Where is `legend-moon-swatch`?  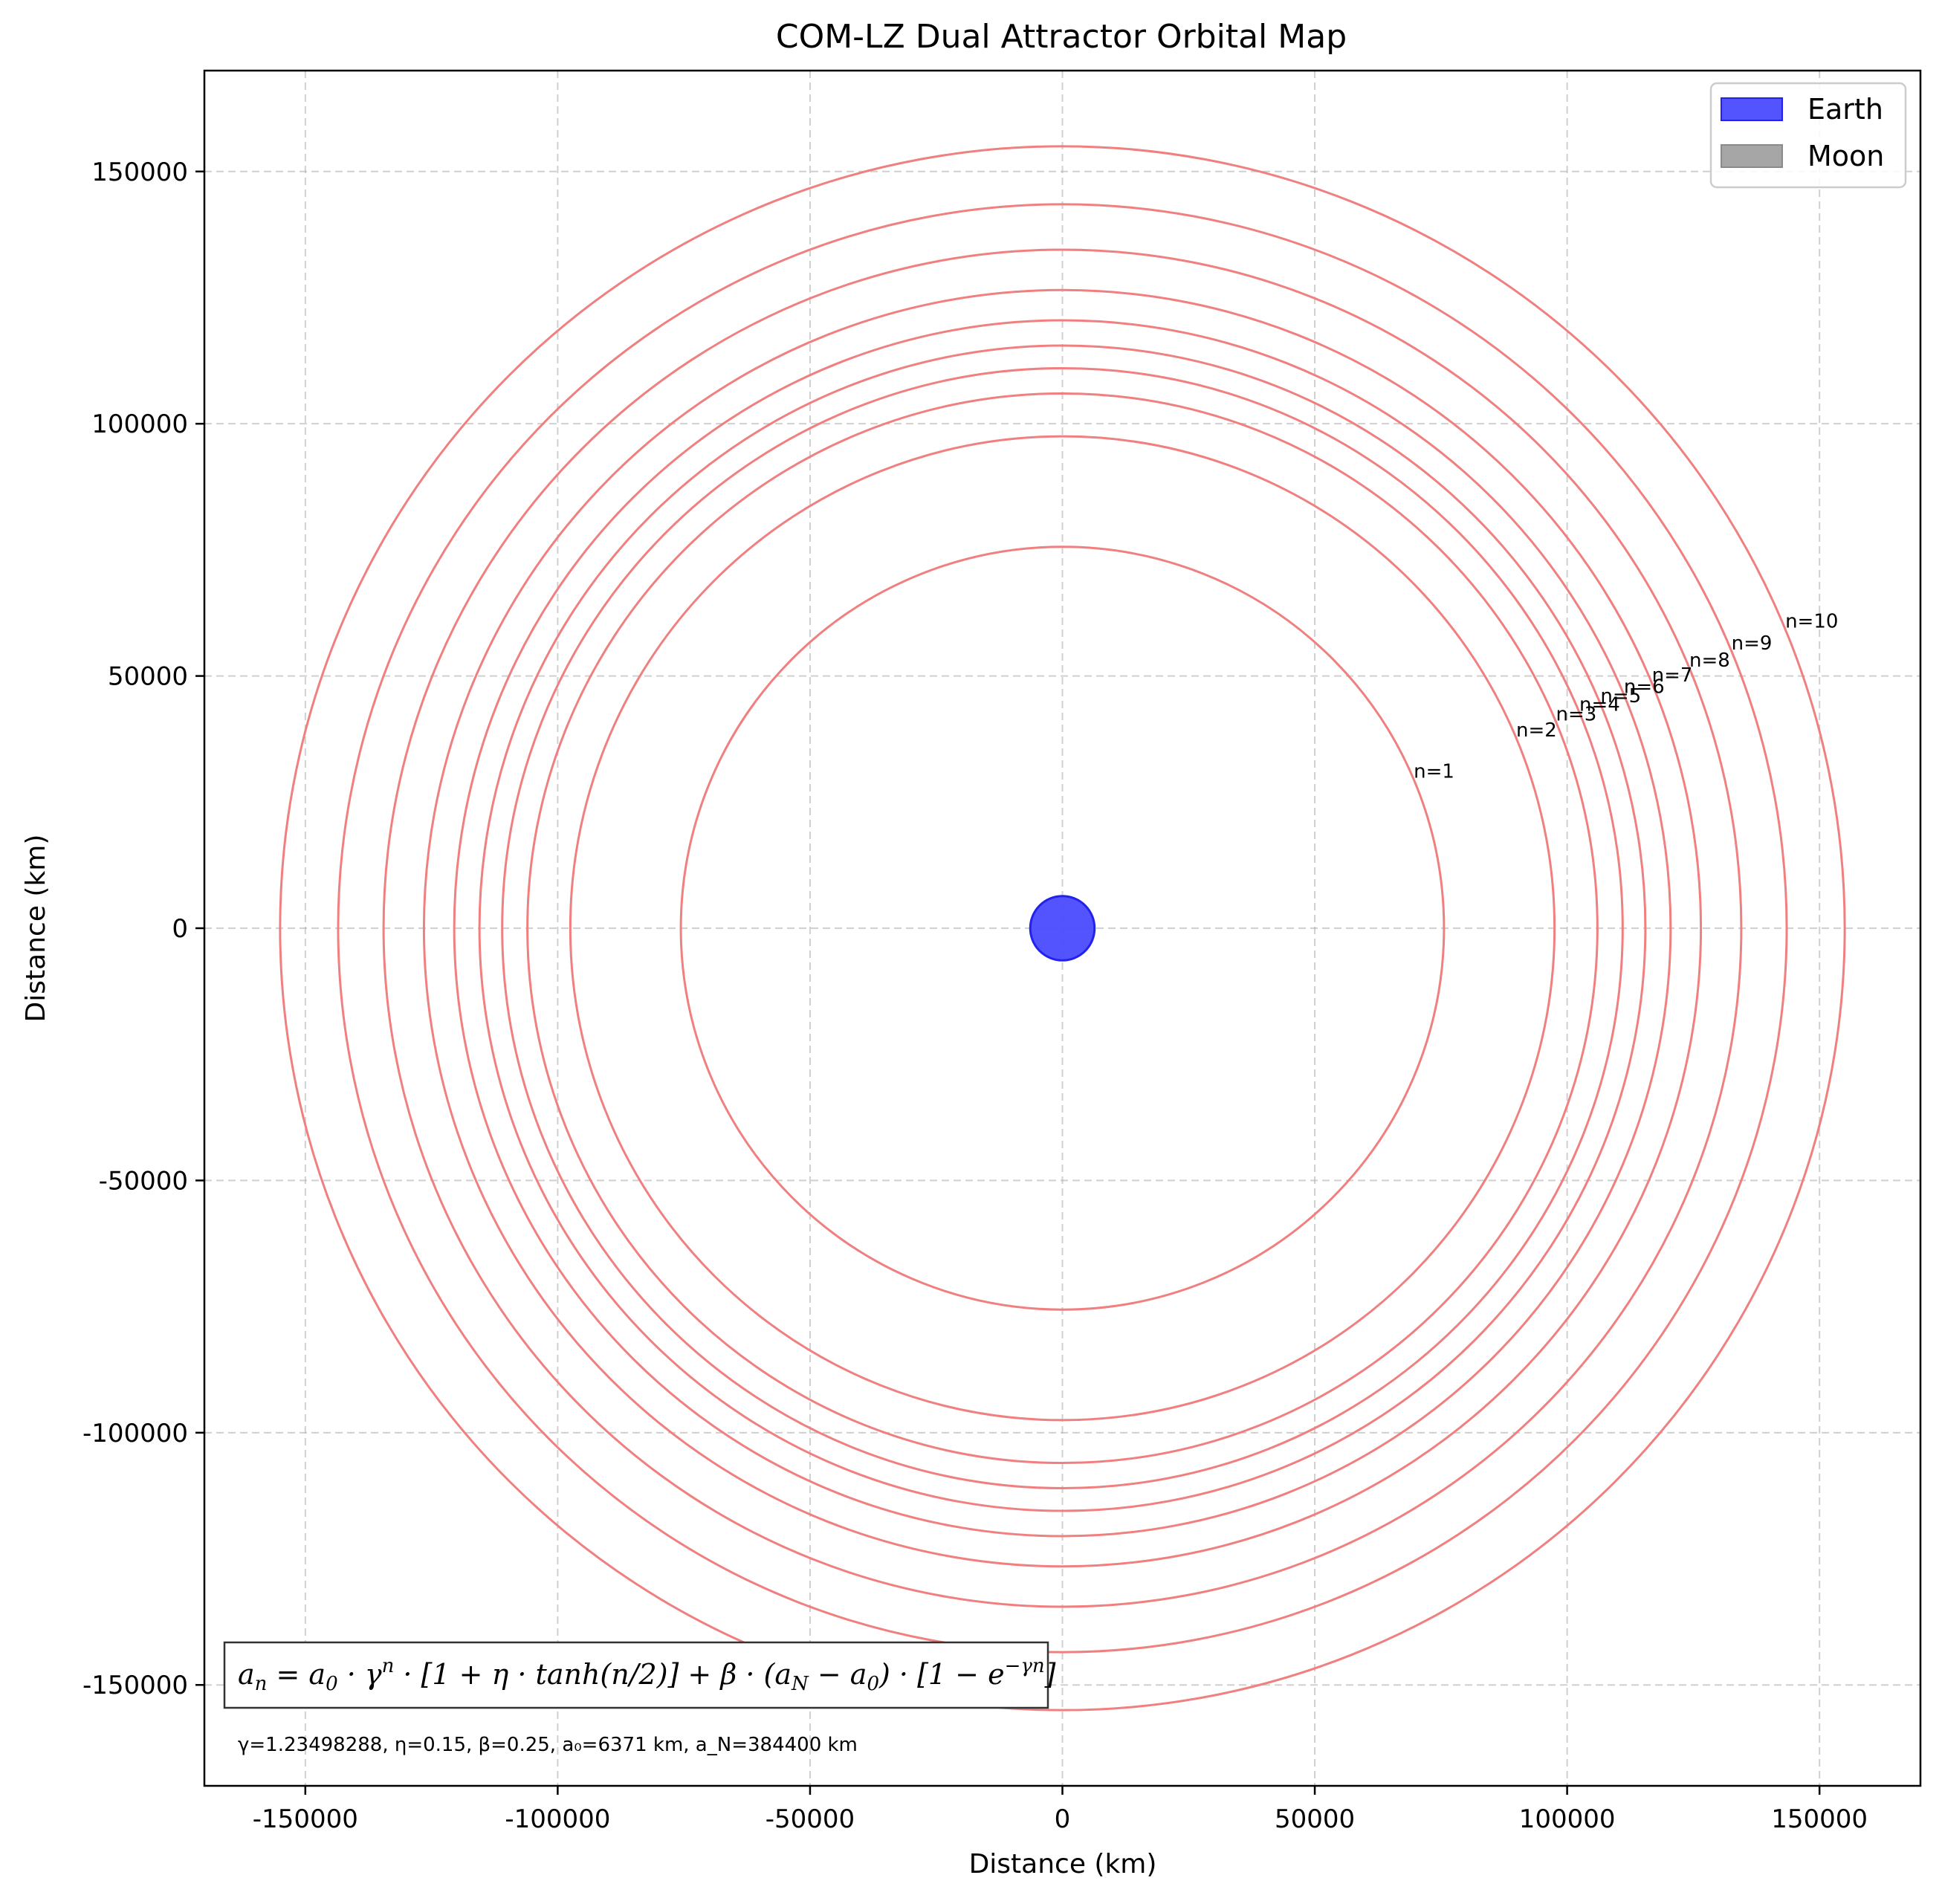
legend-moon-swatch is located at coordinates (1752, 156).